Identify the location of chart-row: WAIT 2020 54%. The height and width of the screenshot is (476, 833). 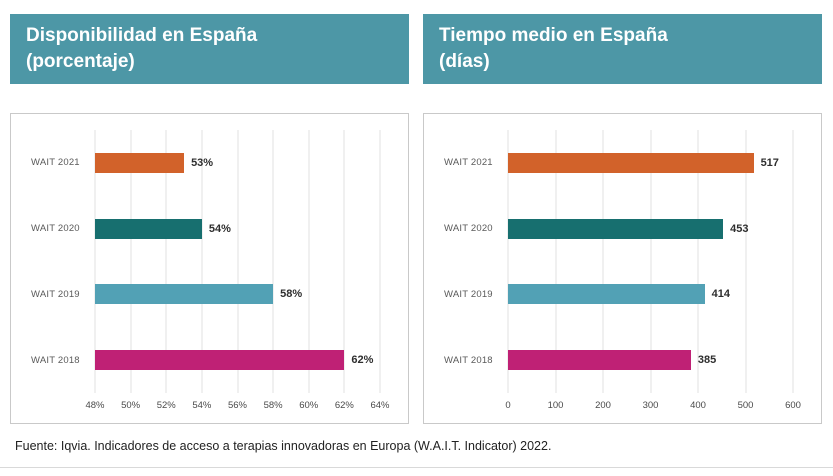
(214, 229).